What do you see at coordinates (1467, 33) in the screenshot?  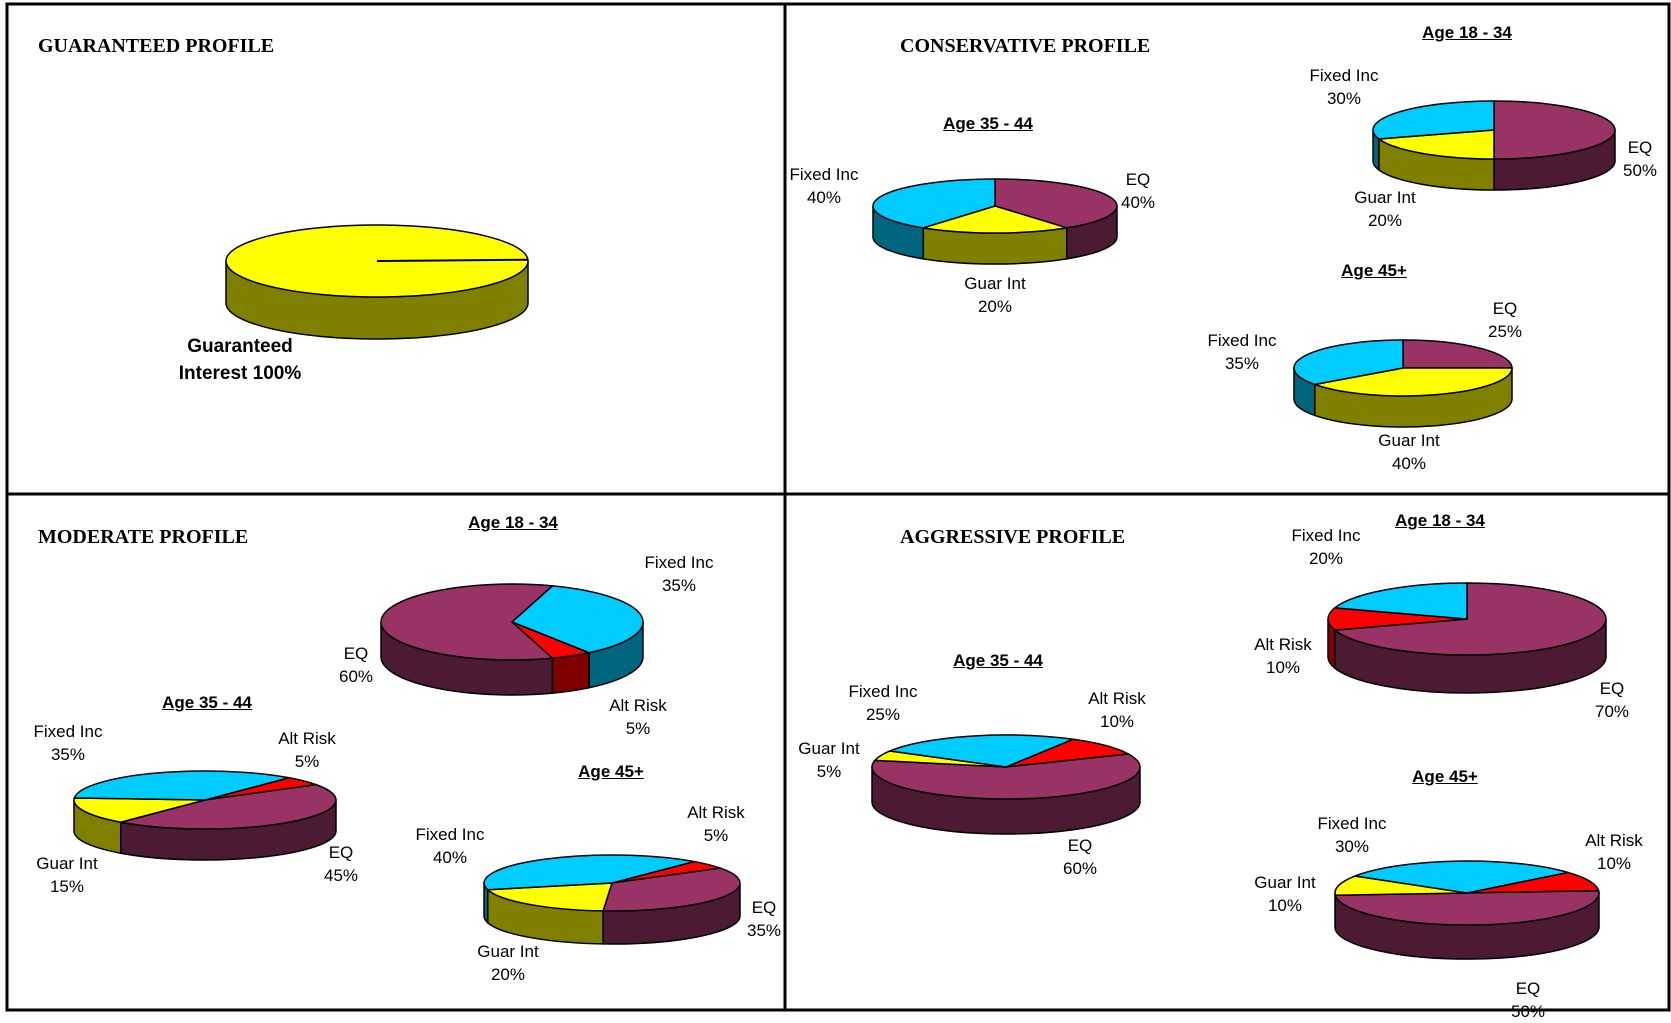 I see `chart-title-cons-18-34: Age 18 - 34` at bounding box center [1467, 33].